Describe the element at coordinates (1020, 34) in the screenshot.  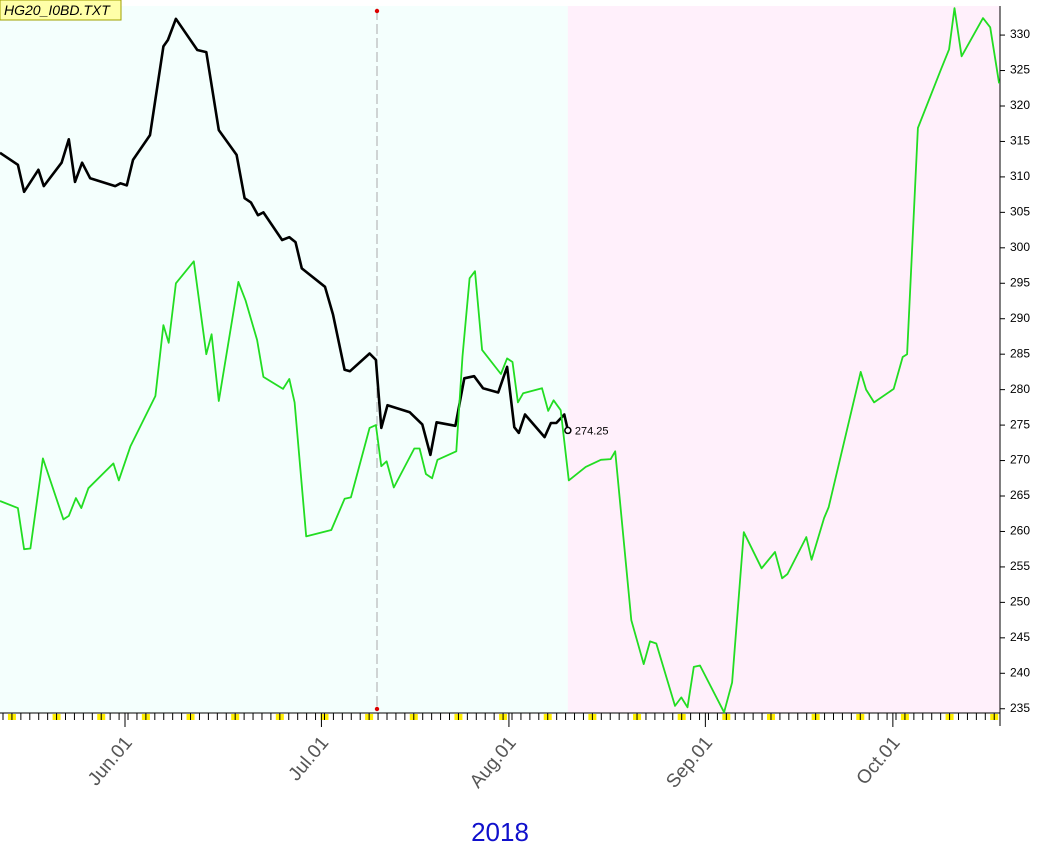
I see `y-tick-label: 330` at that location.